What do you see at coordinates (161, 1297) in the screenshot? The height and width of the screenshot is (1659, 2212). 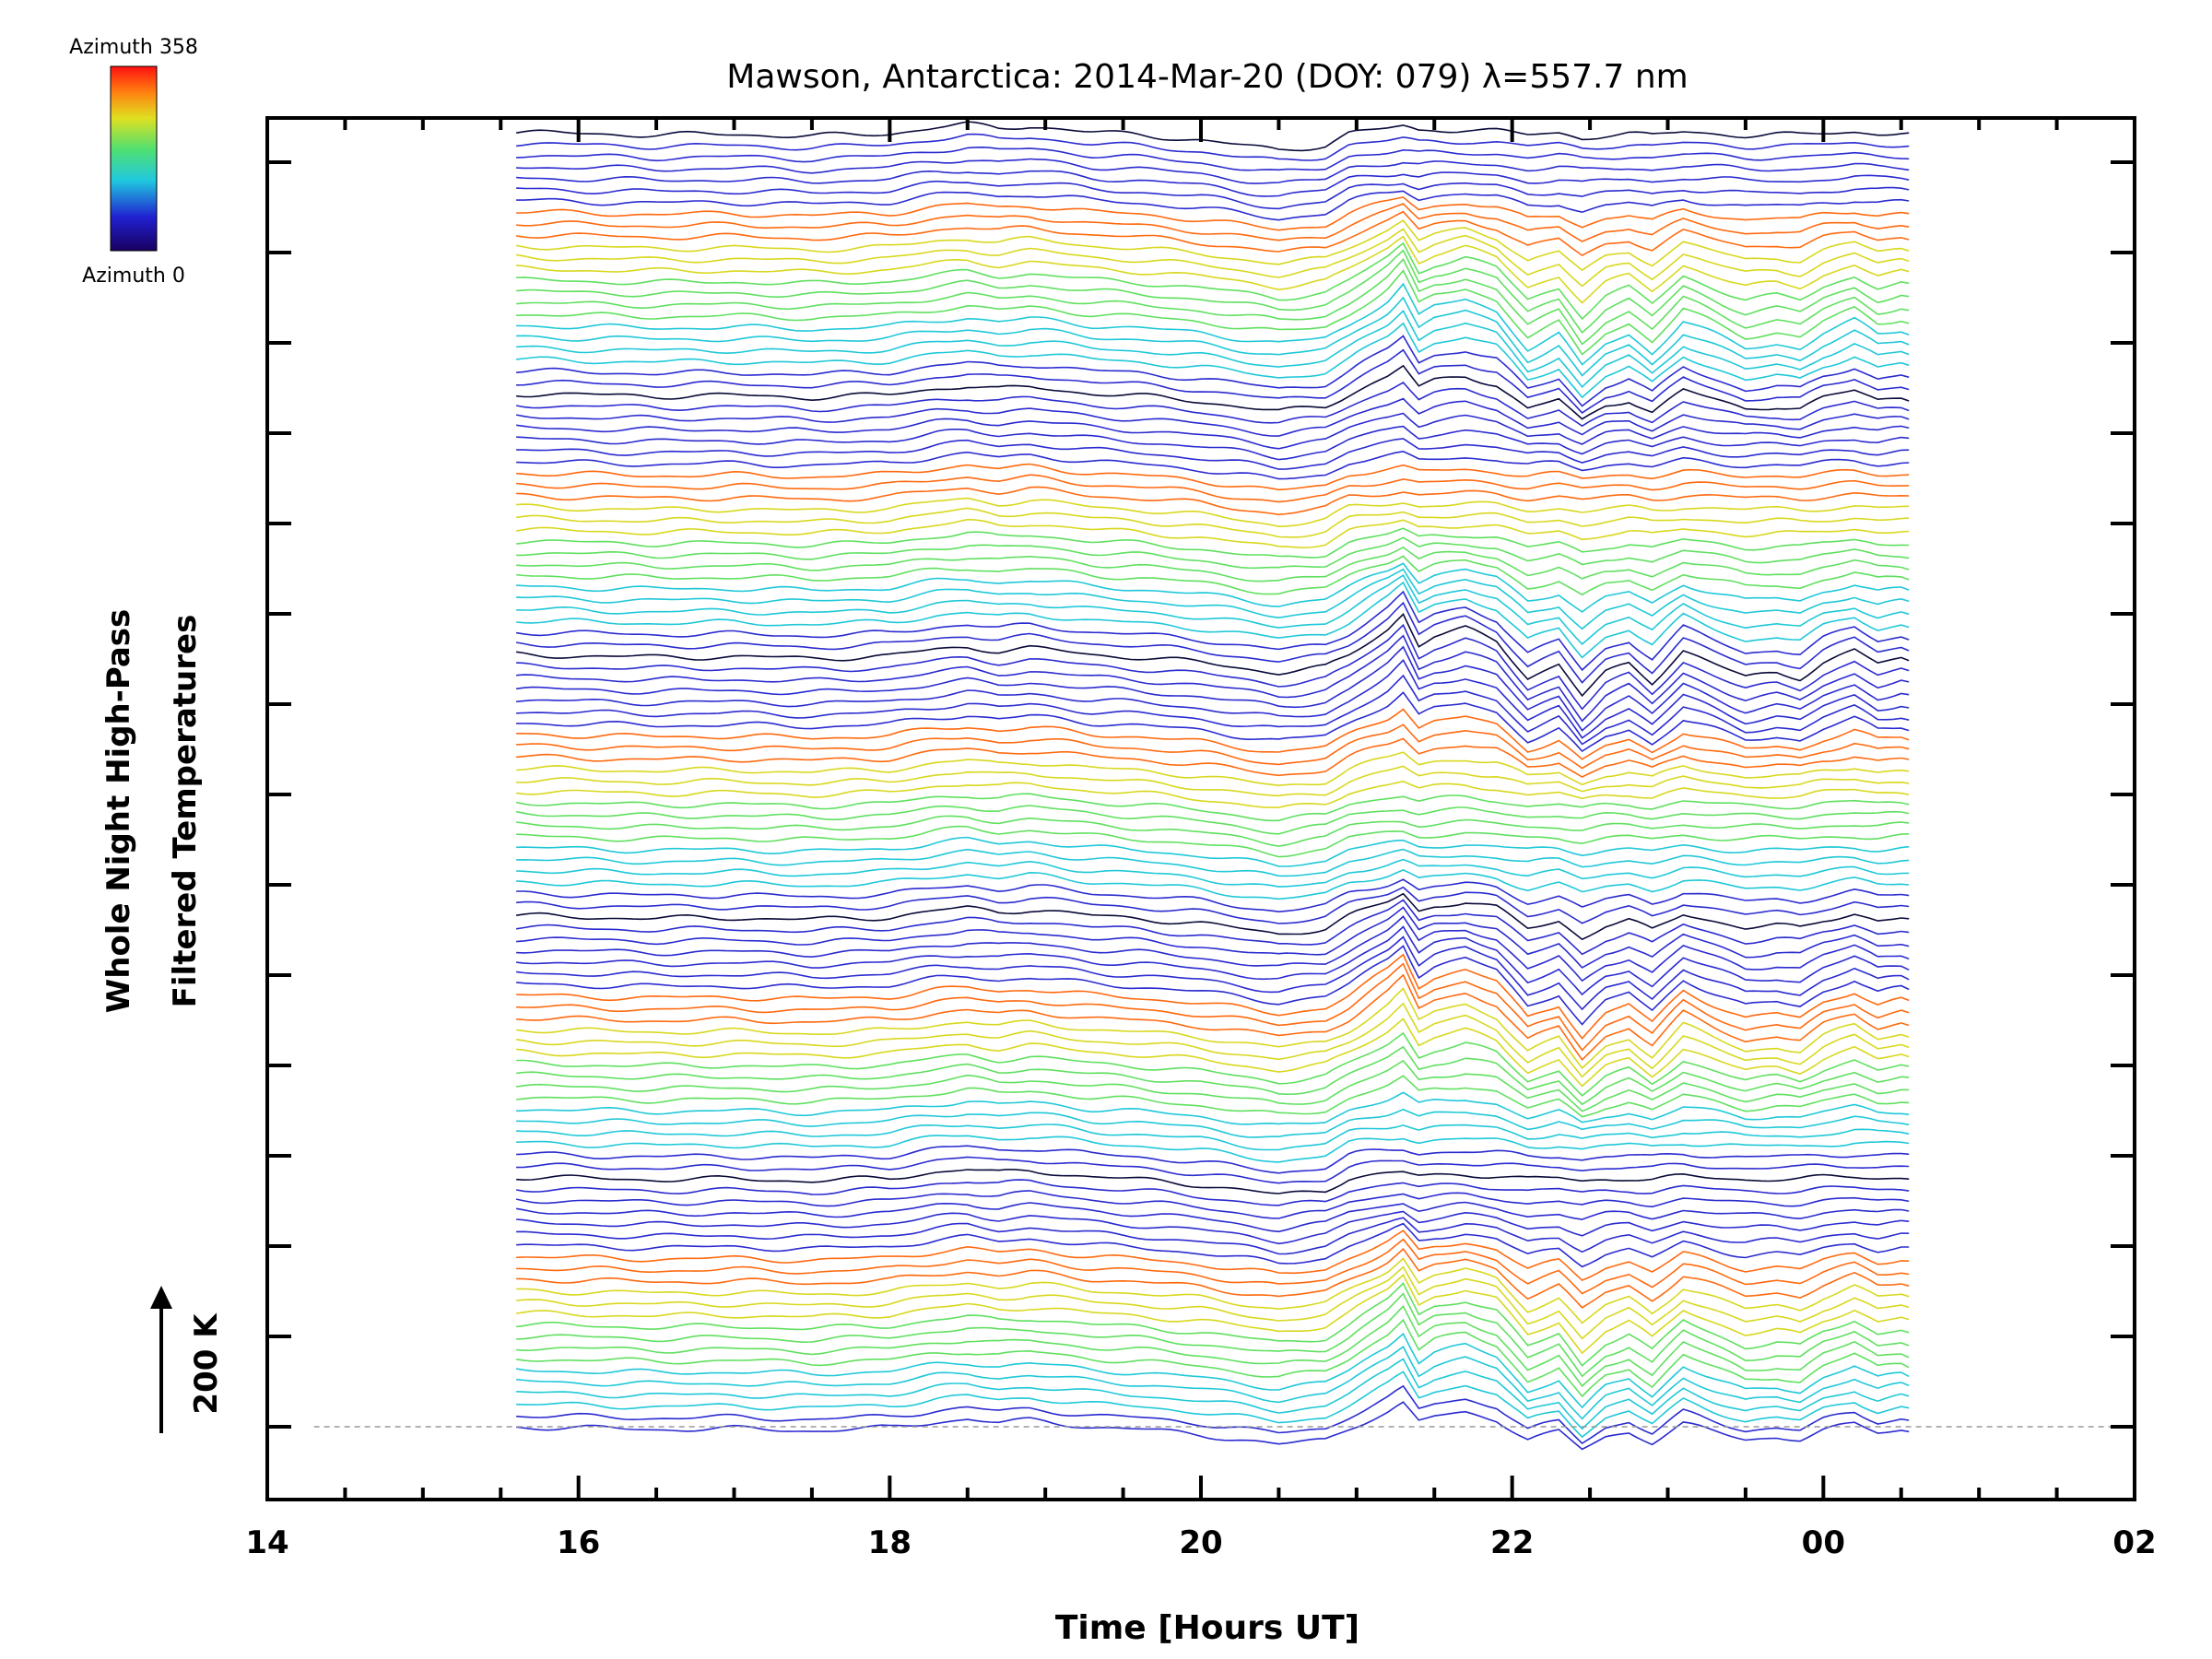 I see `scale-bar-arrowhead` at bounding box center [161, 1297].